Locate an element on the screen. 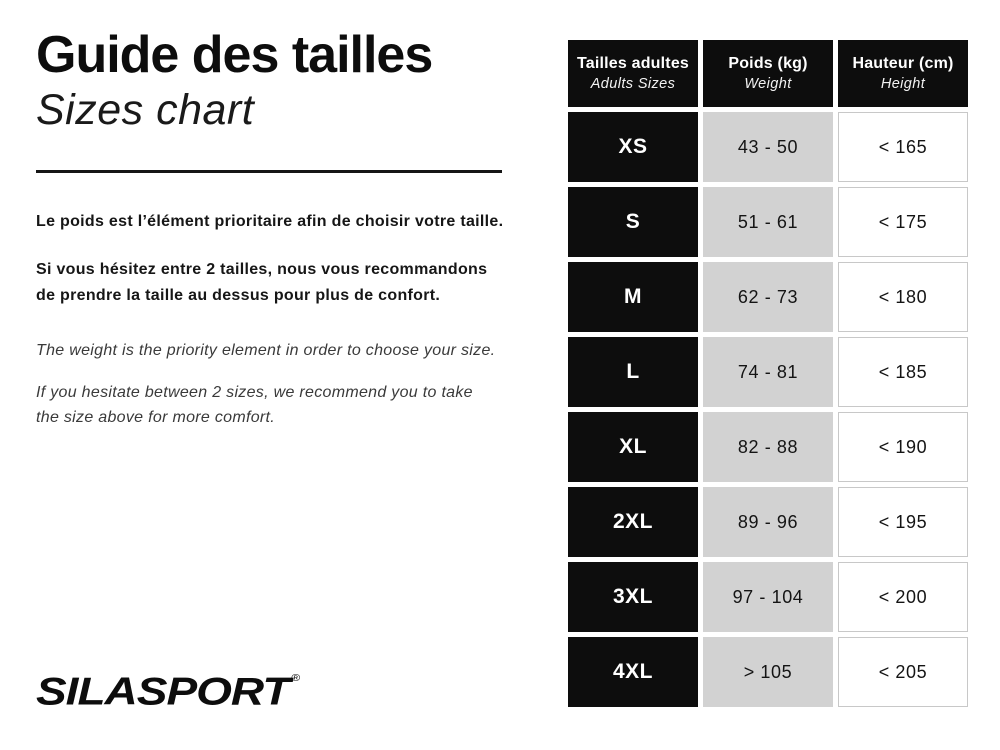 Image resolution: width=1000 pixels, height=750 pixels. header-sizes-fr: Tailles adultes is located at coordinates (633, 63).